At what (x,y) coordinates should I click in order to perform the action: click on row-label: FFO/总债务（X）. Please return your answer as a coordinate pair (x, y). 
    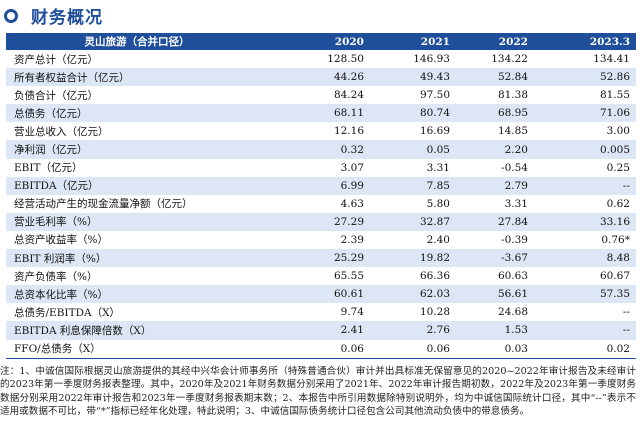
    Looking at the image, I should click on (137, 349).